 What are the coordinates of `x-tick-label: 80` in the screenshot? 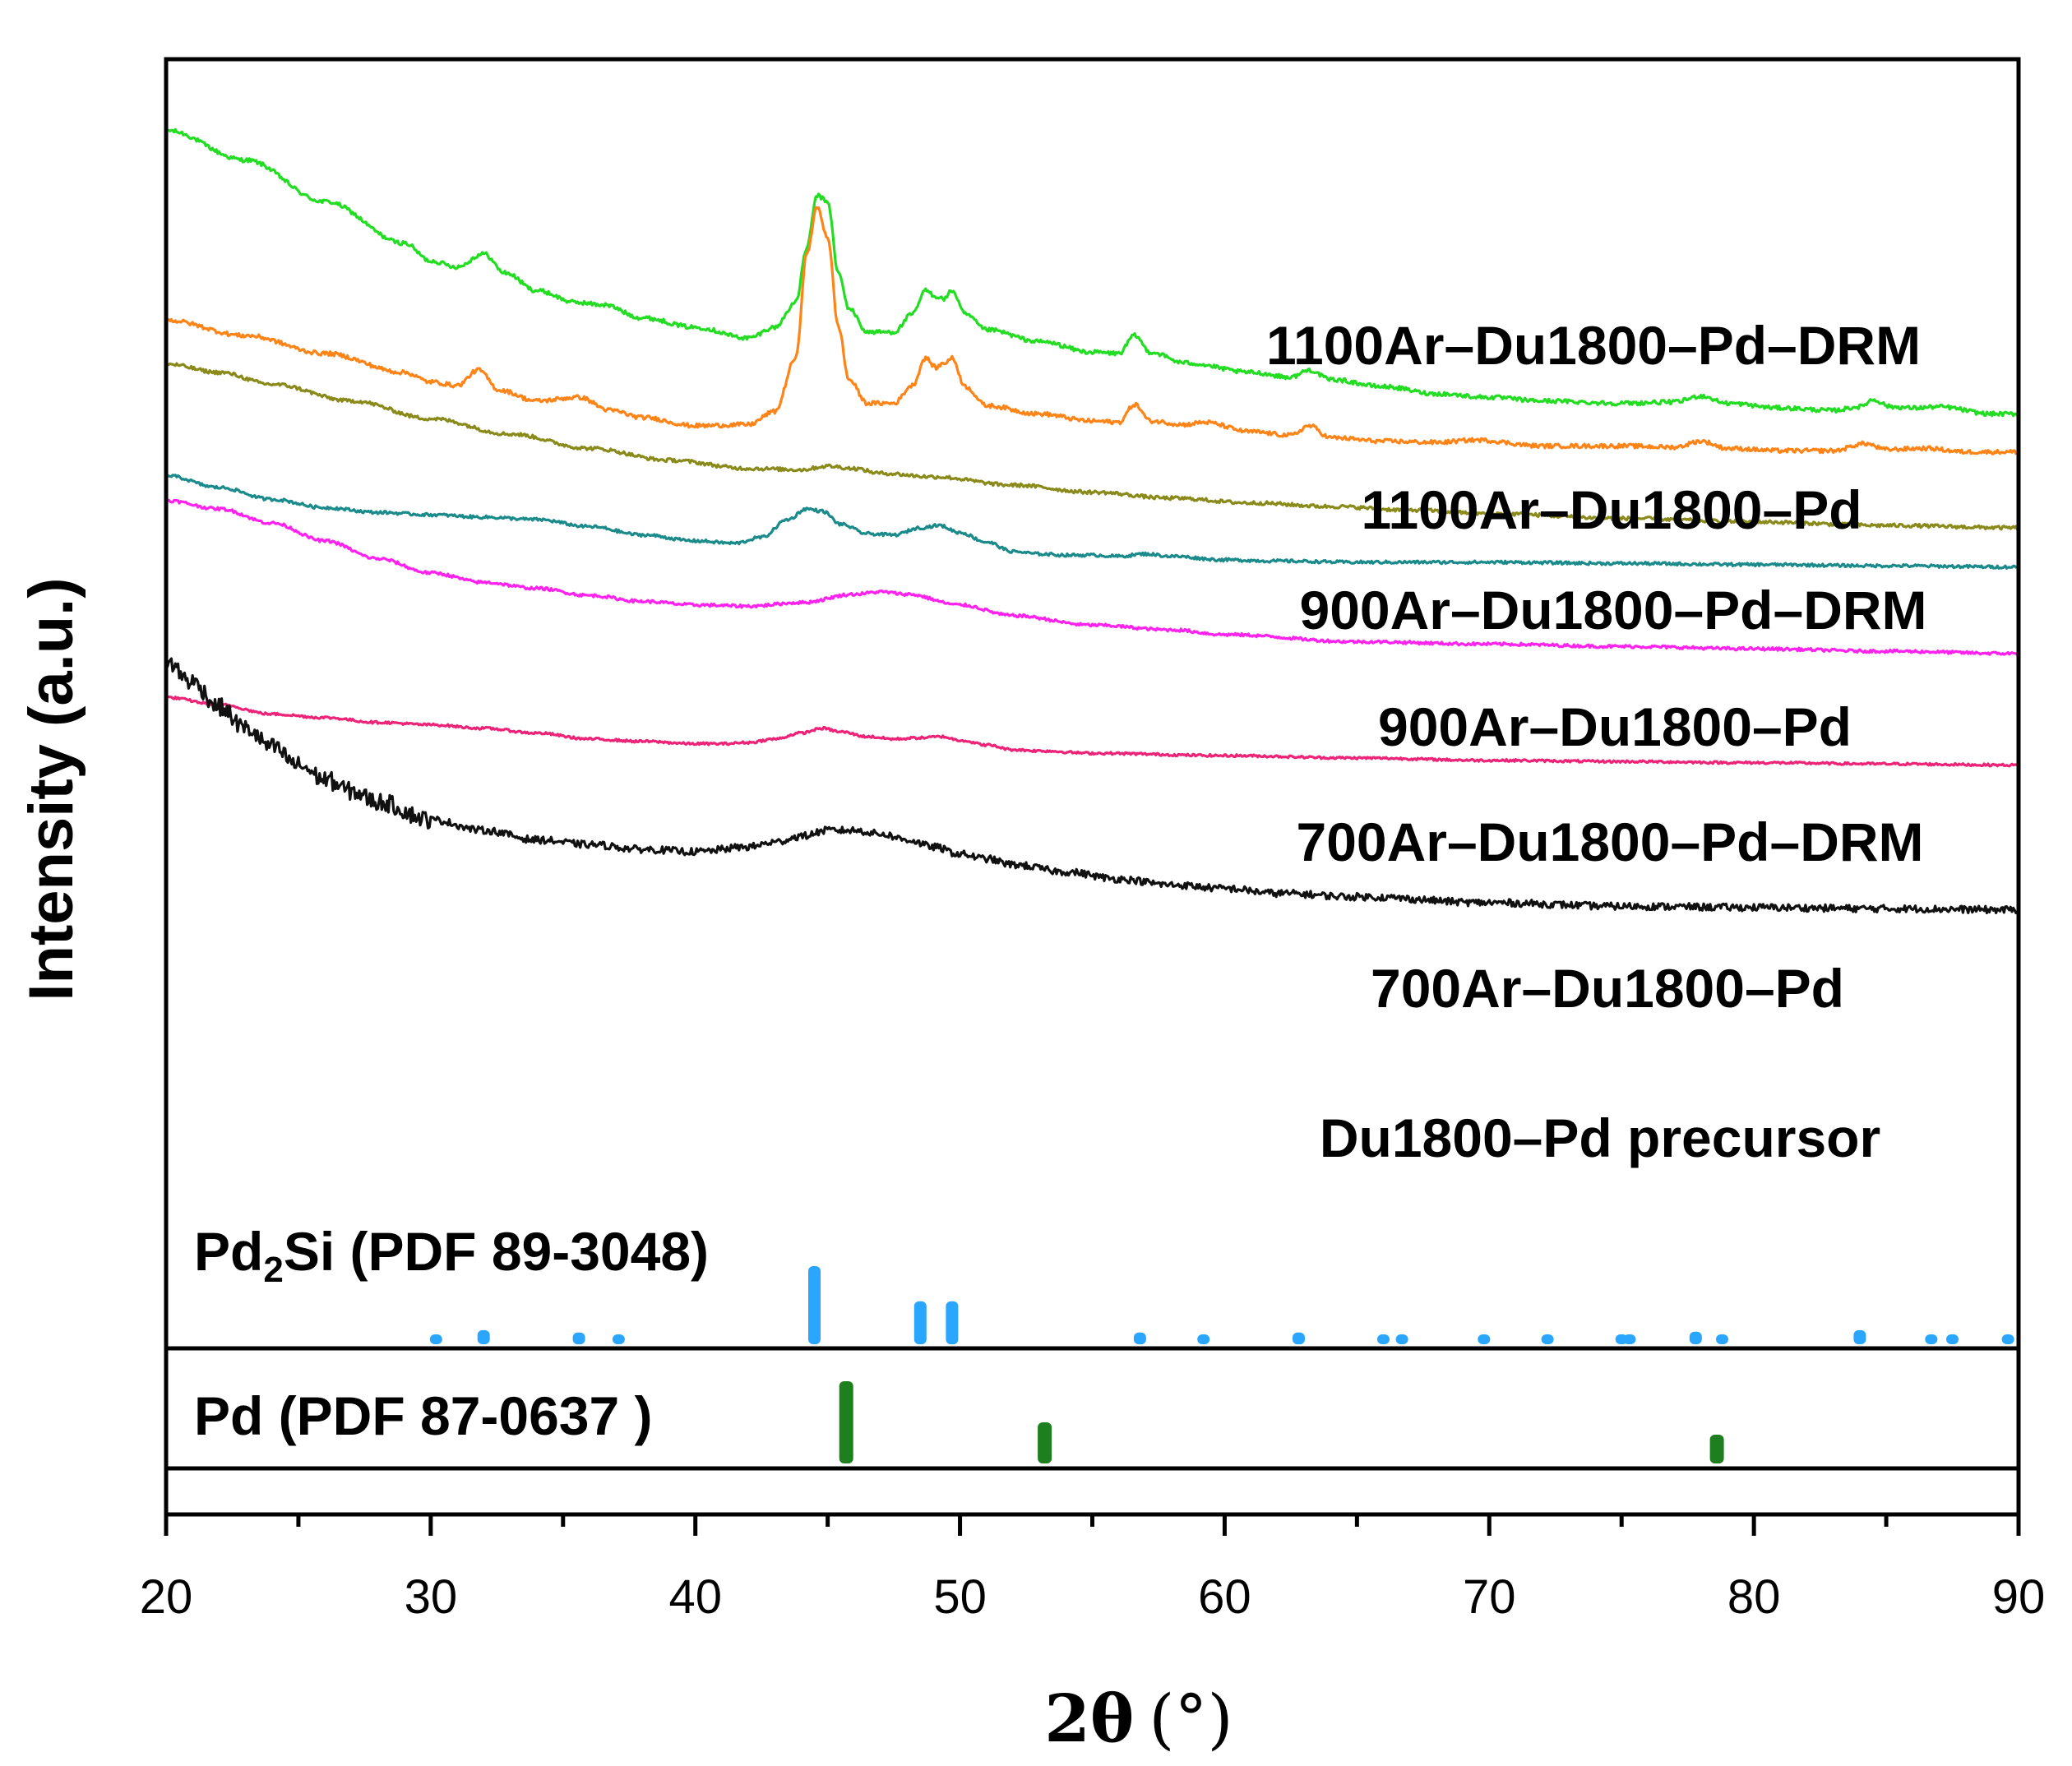 It's located at (1754, 1597).